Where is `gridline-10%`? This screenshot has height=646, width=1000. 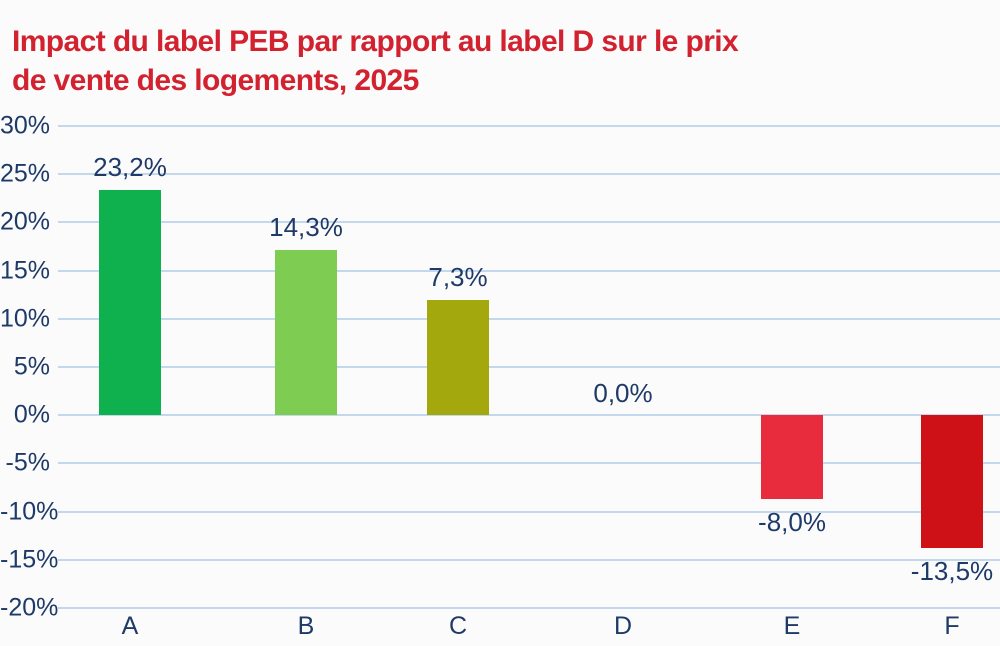 gridline-10% is located at coordinates (529, 318).